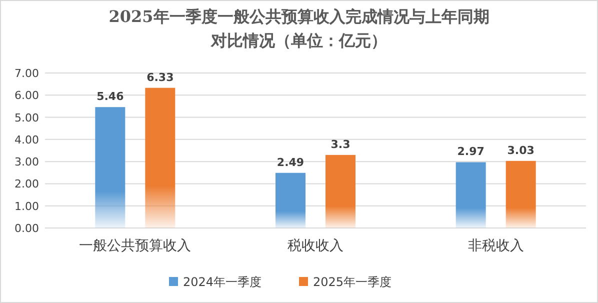  I want to click on chart-title: 2025年一季度一般公共预算收入完成情况与上年同期对比情况（单位：亿元）, so click(299, 28).